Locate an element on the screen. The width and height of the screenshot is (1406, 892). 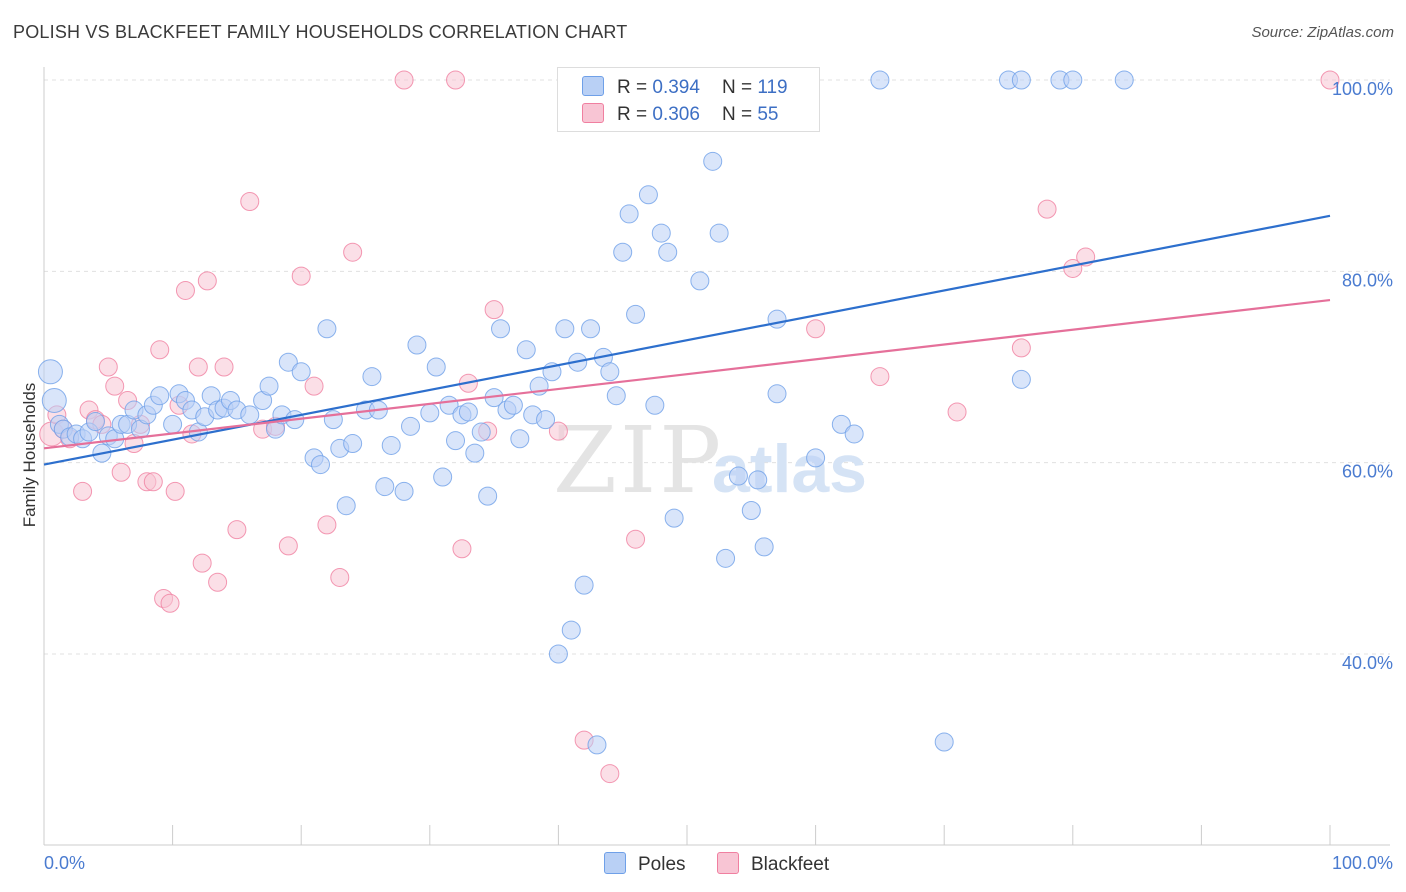
blackfeet-n-value: 55 is located at coordinates (768, 114).